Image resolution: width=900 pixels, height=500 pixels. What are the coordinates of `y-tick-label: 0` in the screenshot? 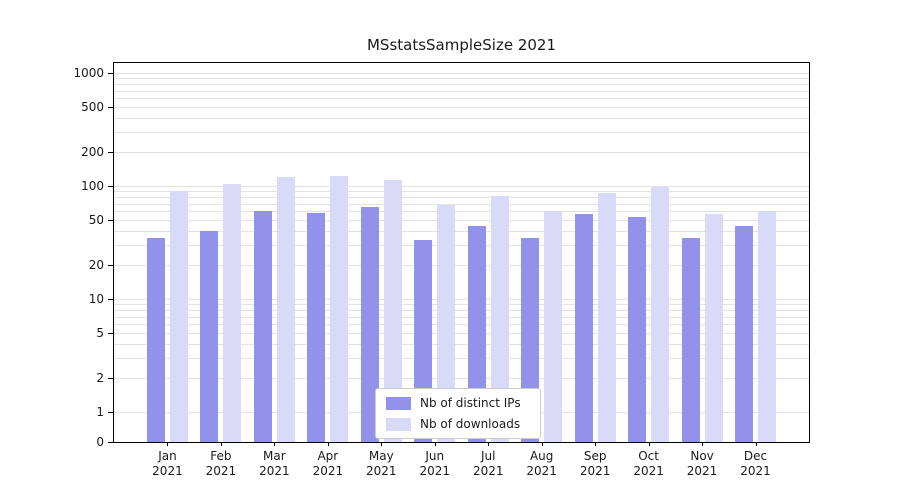 It's located at (100, 442).